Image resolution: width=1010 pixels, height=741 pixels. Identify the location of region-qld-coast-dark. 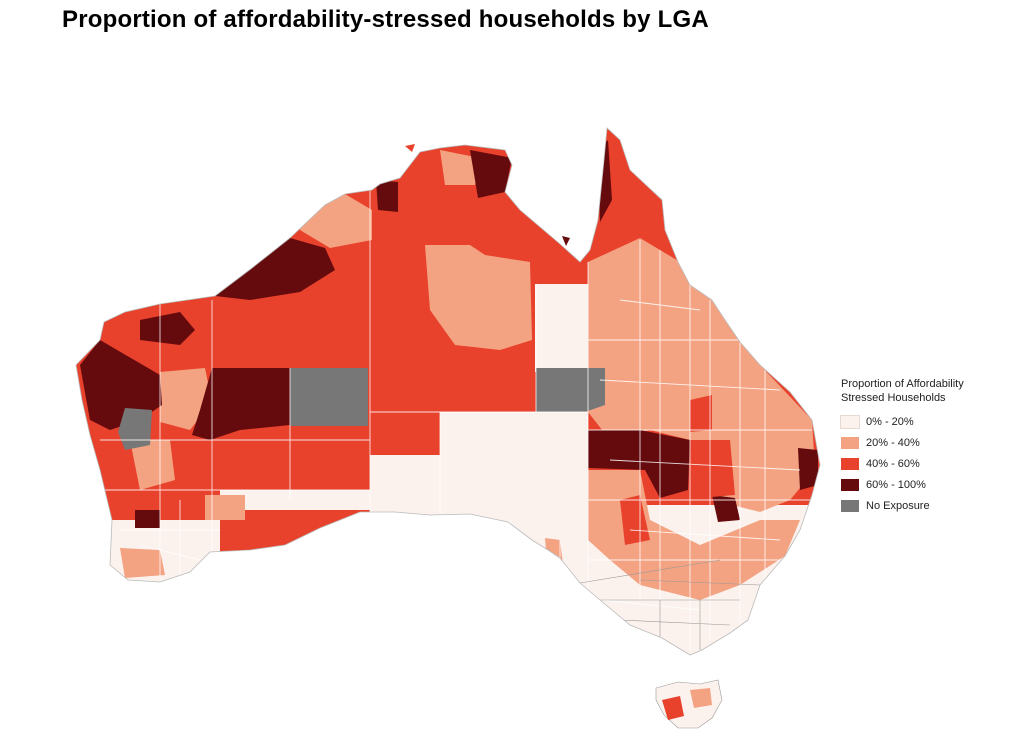
(808, 469).